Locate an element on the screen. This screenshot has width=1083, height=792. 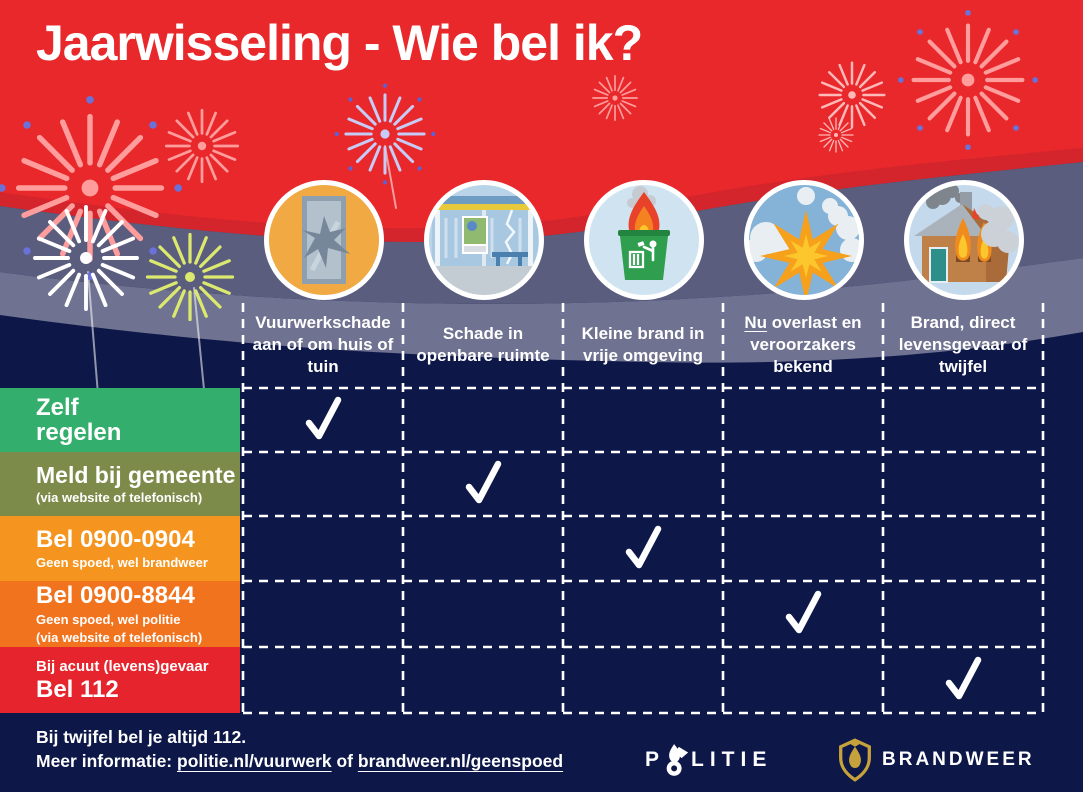
footer-line-1: Bij twijfel bel je altijd 112. is located at coordinates (141, 737).